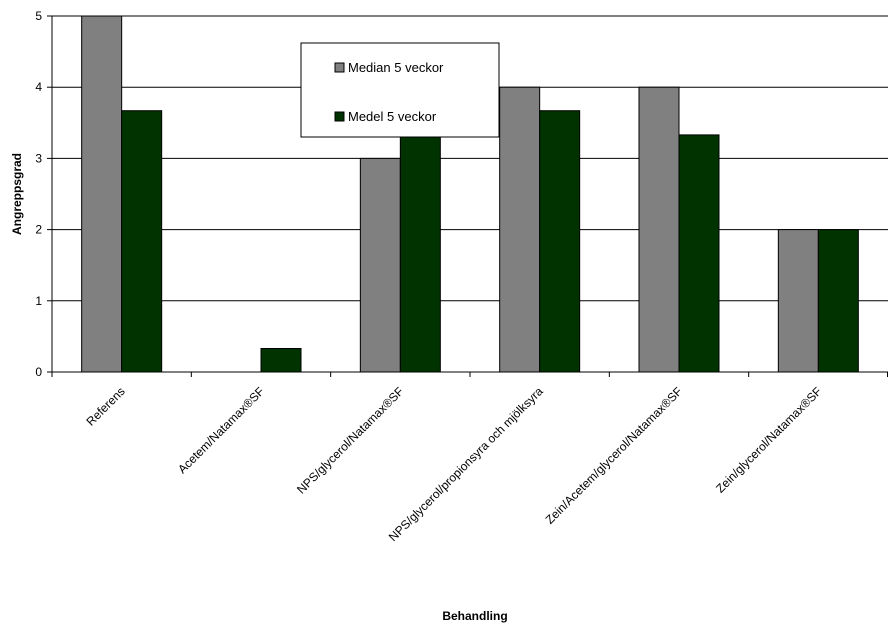 The image size is (888, 625). What do you see at coordinates (38, 158) in the screenshot?
I see `y-tick-label: 3` at bounding box center [38, 158].